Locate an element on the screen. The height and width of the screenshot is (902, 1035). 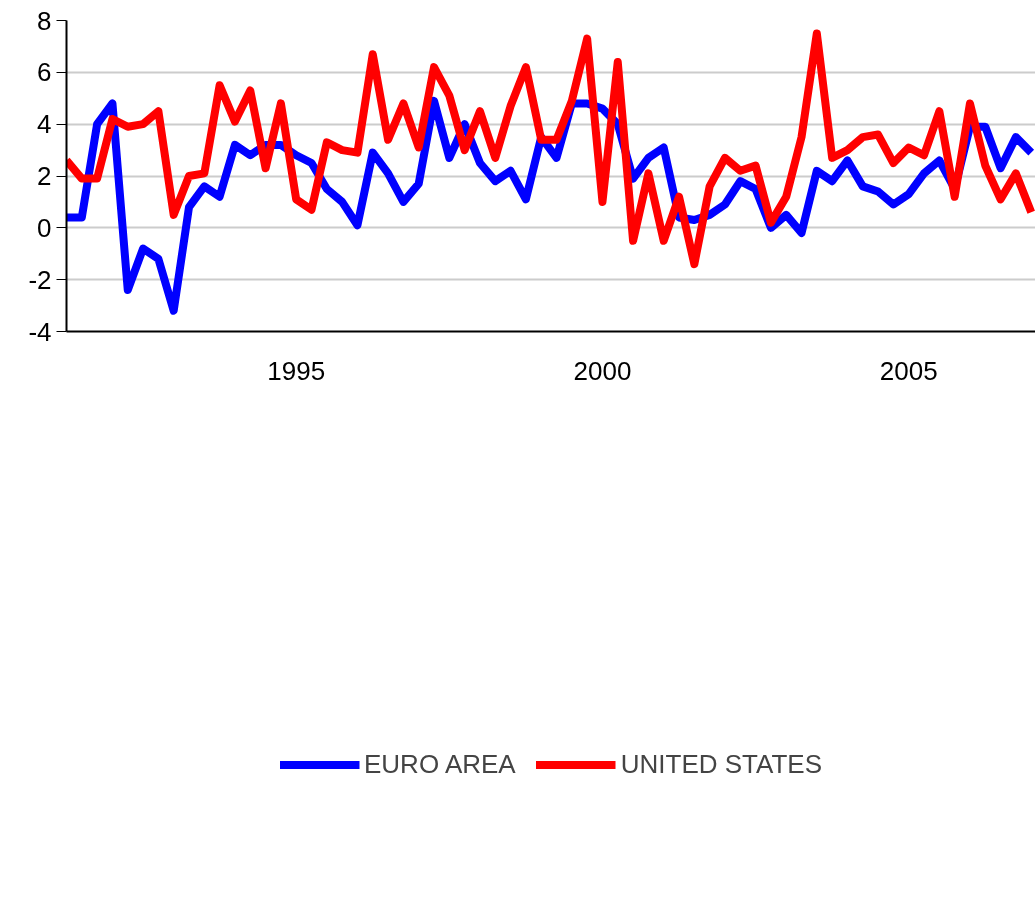
y-tick-label: -2 is located at coordinates (40, 279).